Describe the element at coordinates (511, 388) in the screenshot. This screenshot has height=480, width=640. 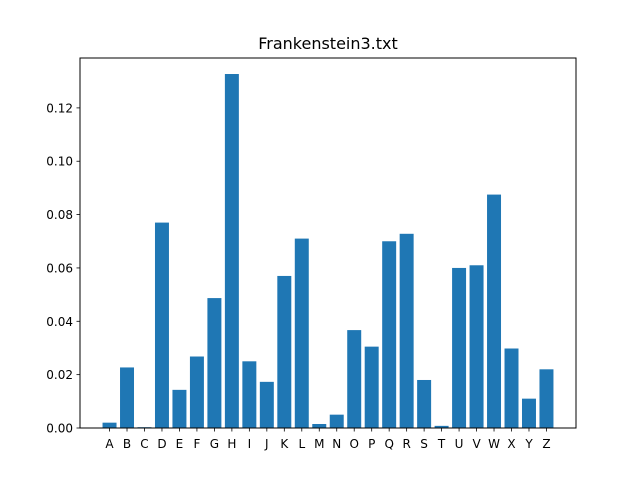
I see `bar-x` at that location.